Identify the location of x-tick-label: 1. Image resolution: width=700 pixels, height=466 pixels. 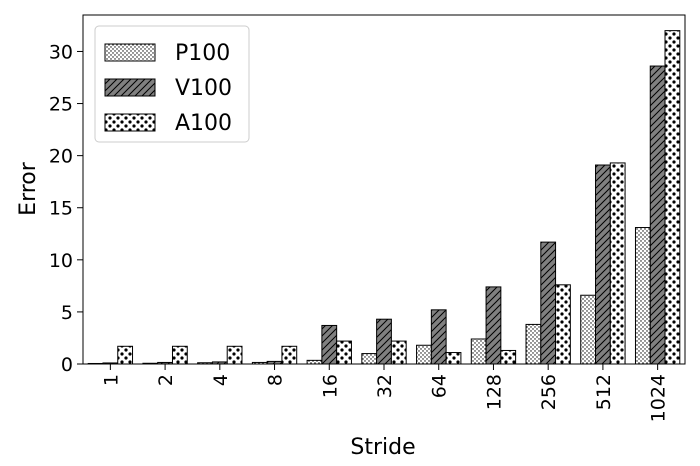
(111, 380).